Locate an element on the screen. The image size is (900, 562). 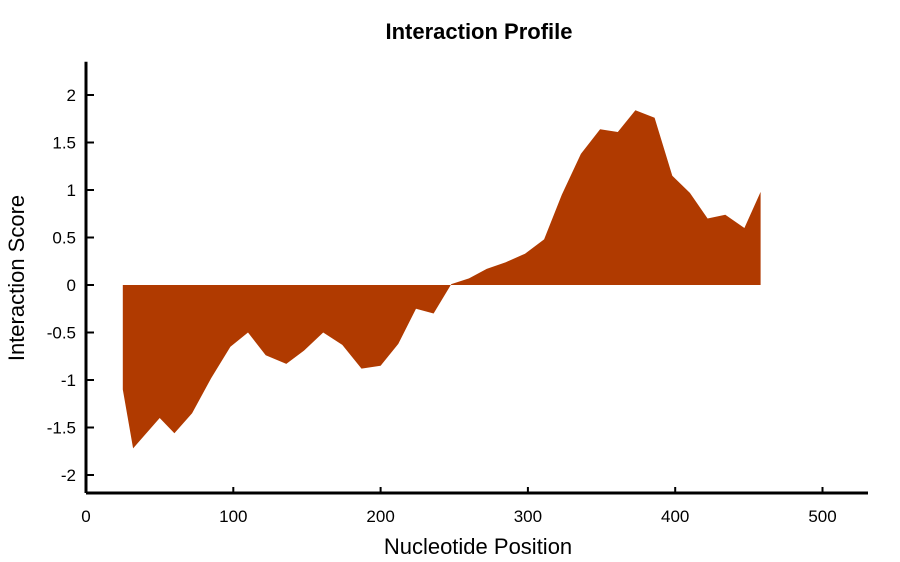
y-axis-label: Interaction Score is located at coordinates (16, 278).